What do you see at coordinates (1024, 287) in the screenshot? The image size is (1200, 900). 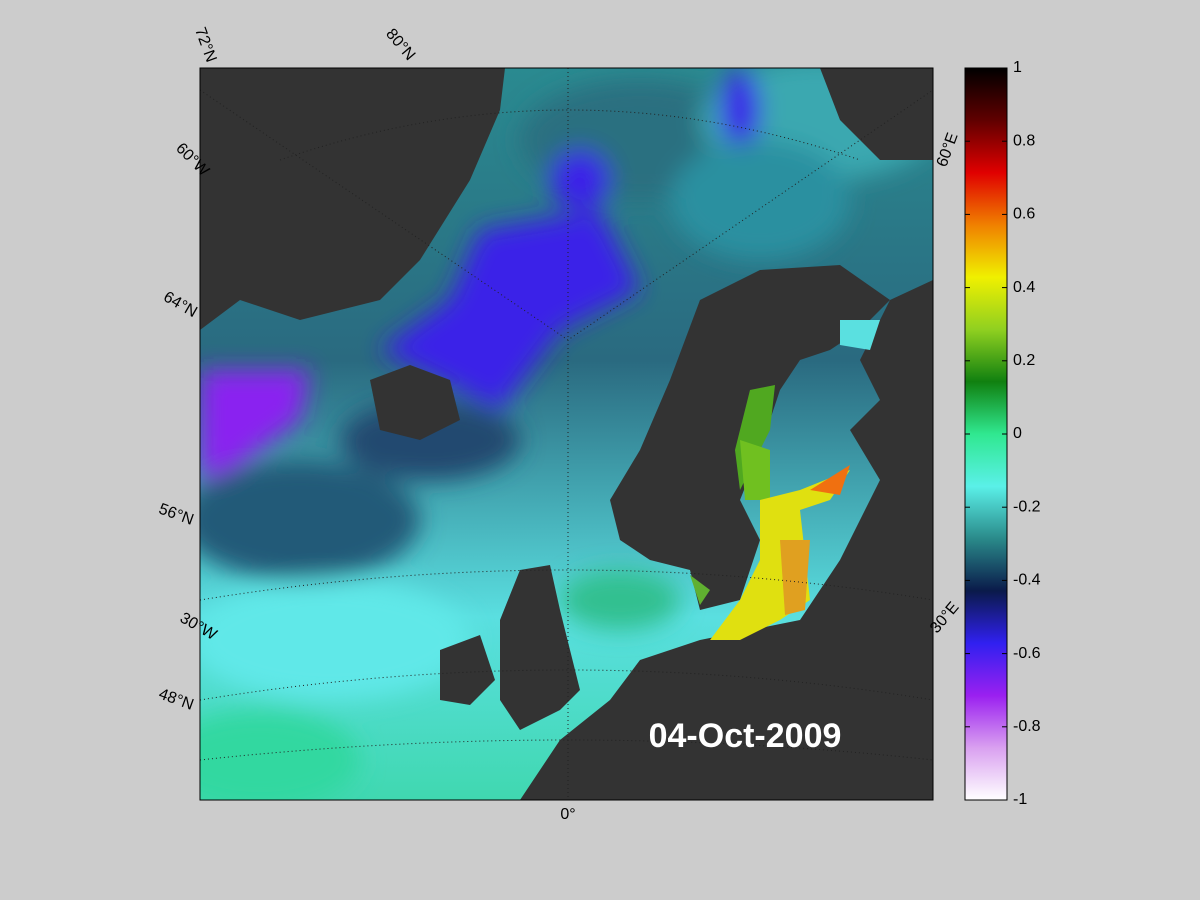 I see `colorbar-tick-label: 0.4` at bounding box center [1024, 287].